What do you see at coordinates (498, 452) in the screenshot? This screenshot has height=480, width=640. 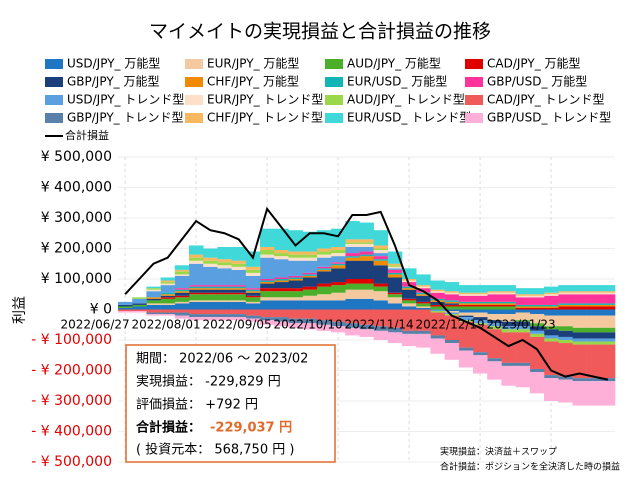 I see `note: 実現損益：決済益＋スワップ` at bounding box center [498, 452].